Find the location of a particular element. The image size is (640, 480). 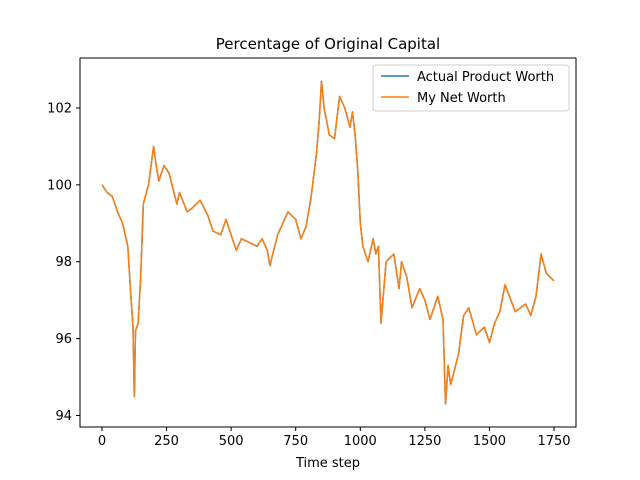

y-tick-label: 96 is located at coordinates (63, 339).